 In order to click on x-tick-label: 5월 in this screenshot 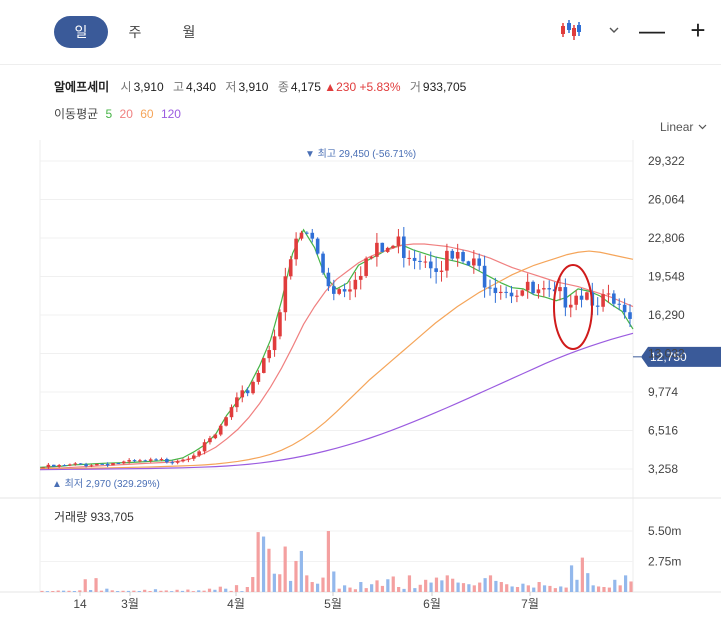, I will do `click(333, 604)`.